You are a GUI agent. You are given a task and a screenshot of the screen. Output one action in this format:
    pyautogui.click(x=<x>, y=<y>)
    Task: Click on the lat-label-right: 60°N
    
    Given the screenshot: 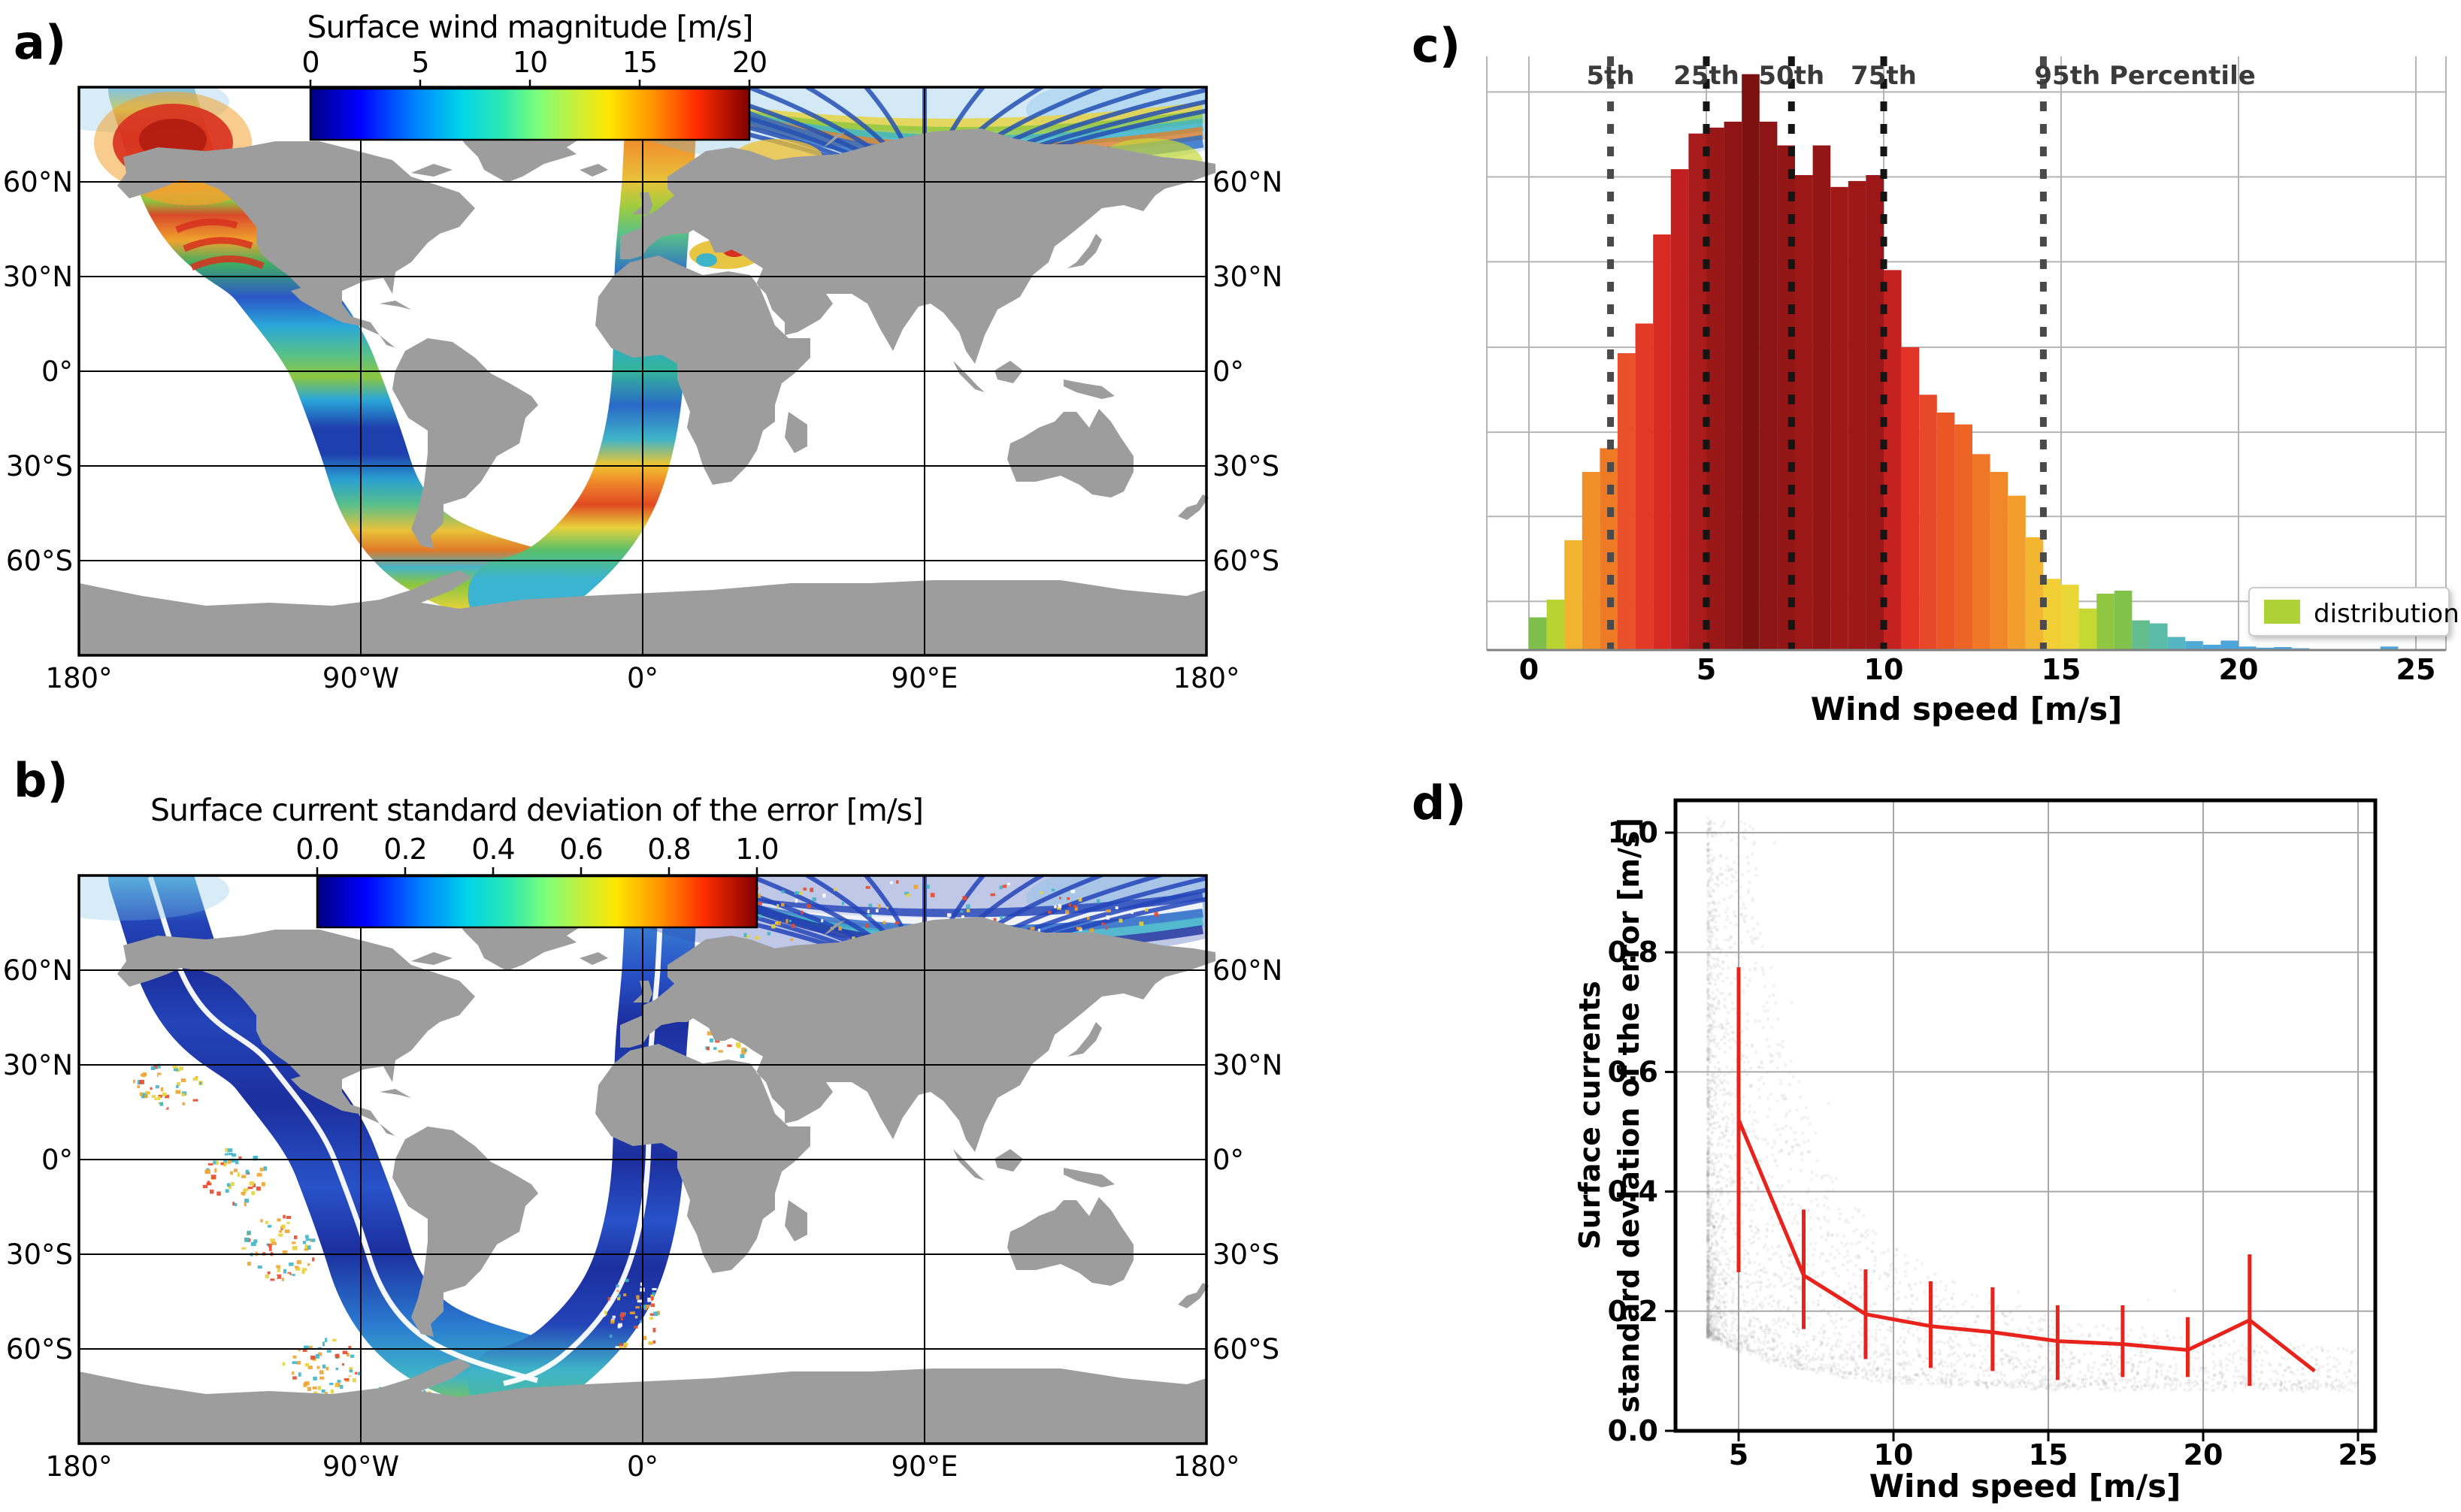 What is the action you would take?
    pyautogui.click(x=1247, y=182)
    